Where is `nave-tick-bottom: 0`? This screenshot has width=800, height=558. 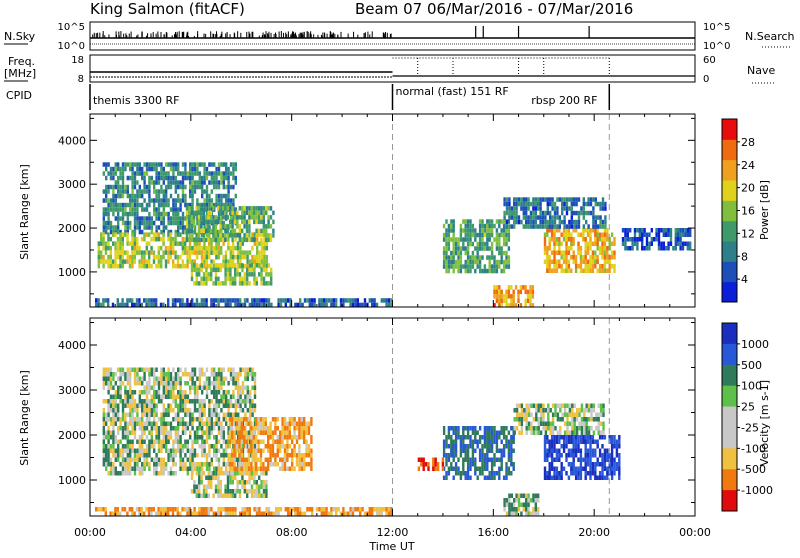 nave-tick-bottom: 0 is located at coordinates (706, 79).